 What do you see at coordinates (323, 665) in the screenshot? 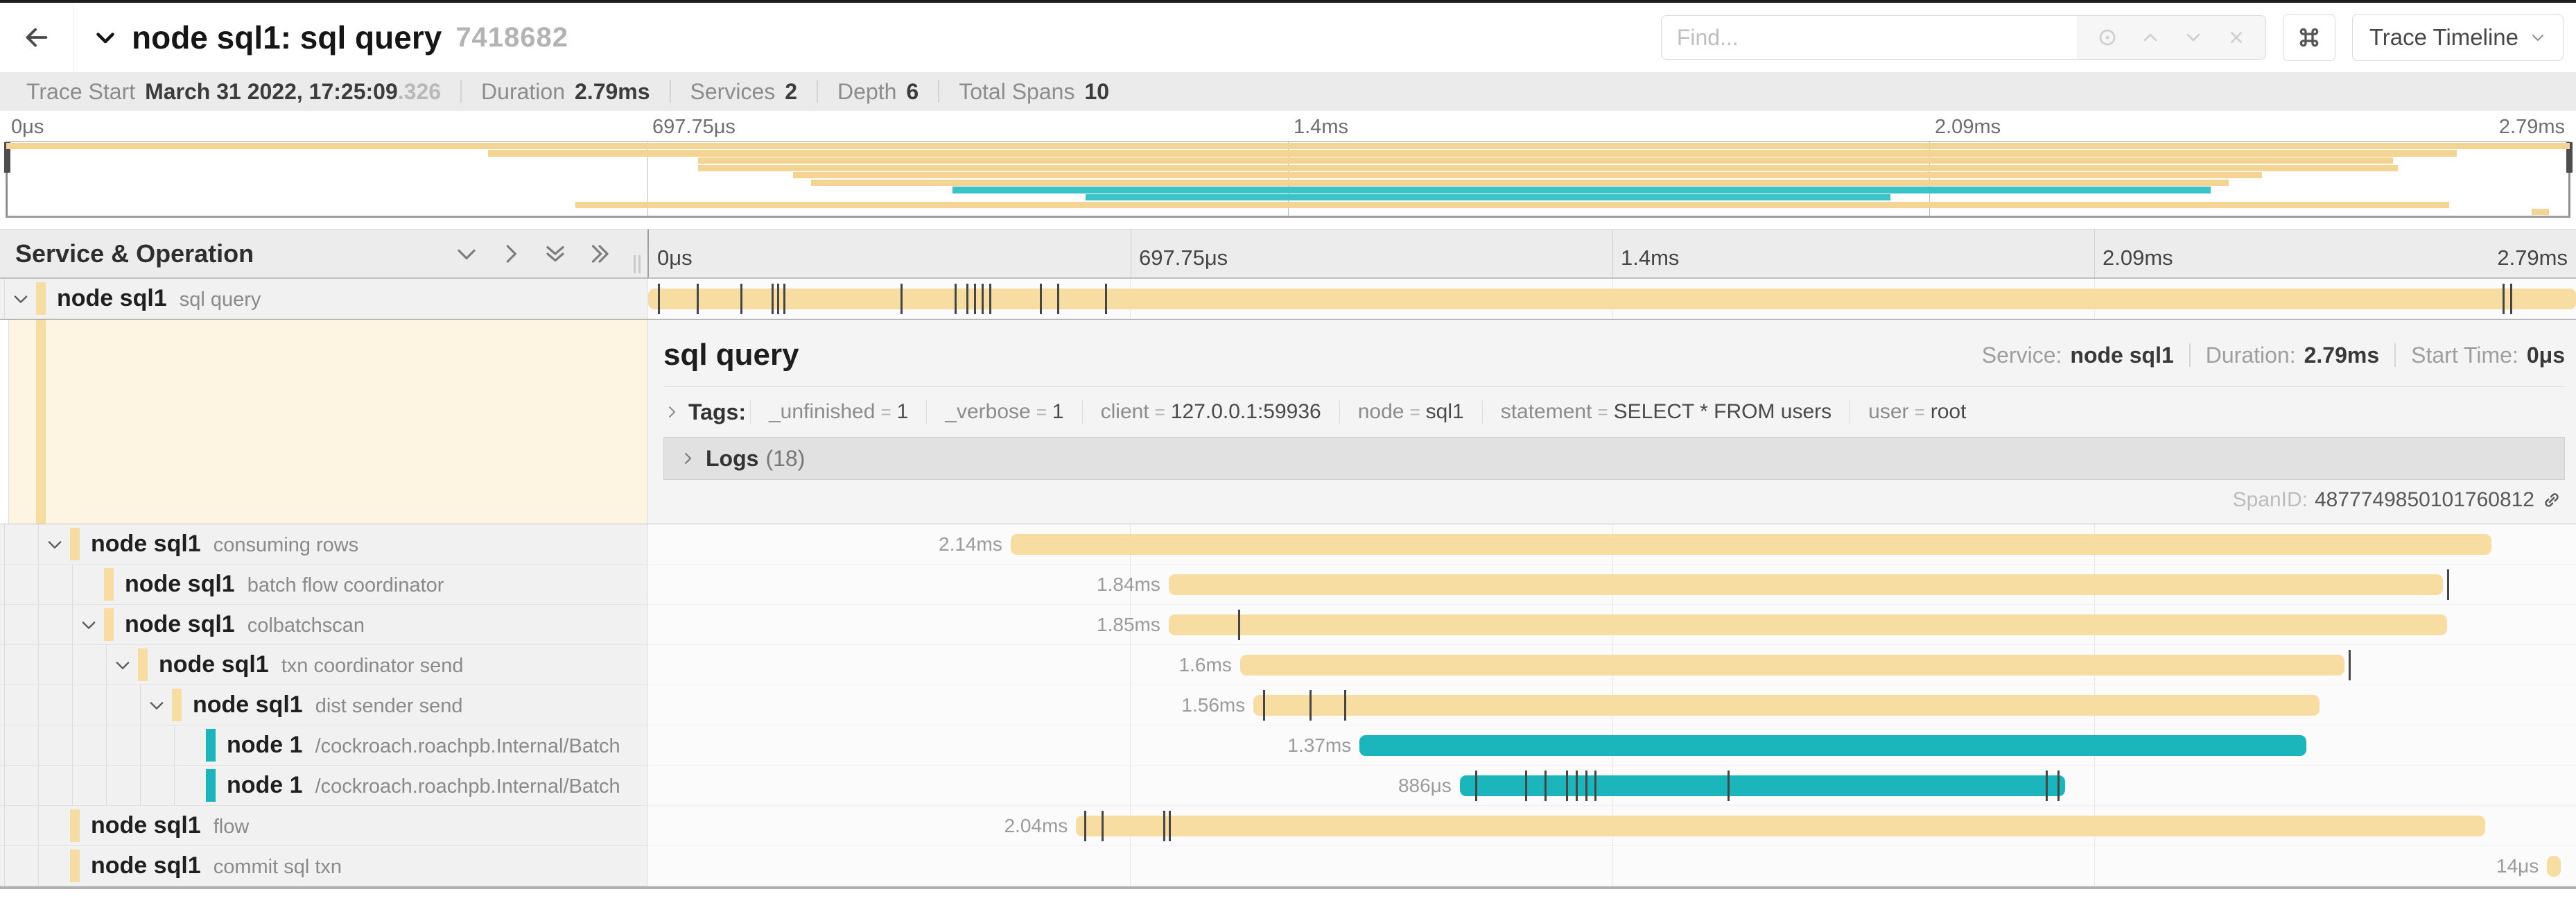
I see `span-name-cell: node sql1 txn coordinator send` at bounding box center [323, 665].